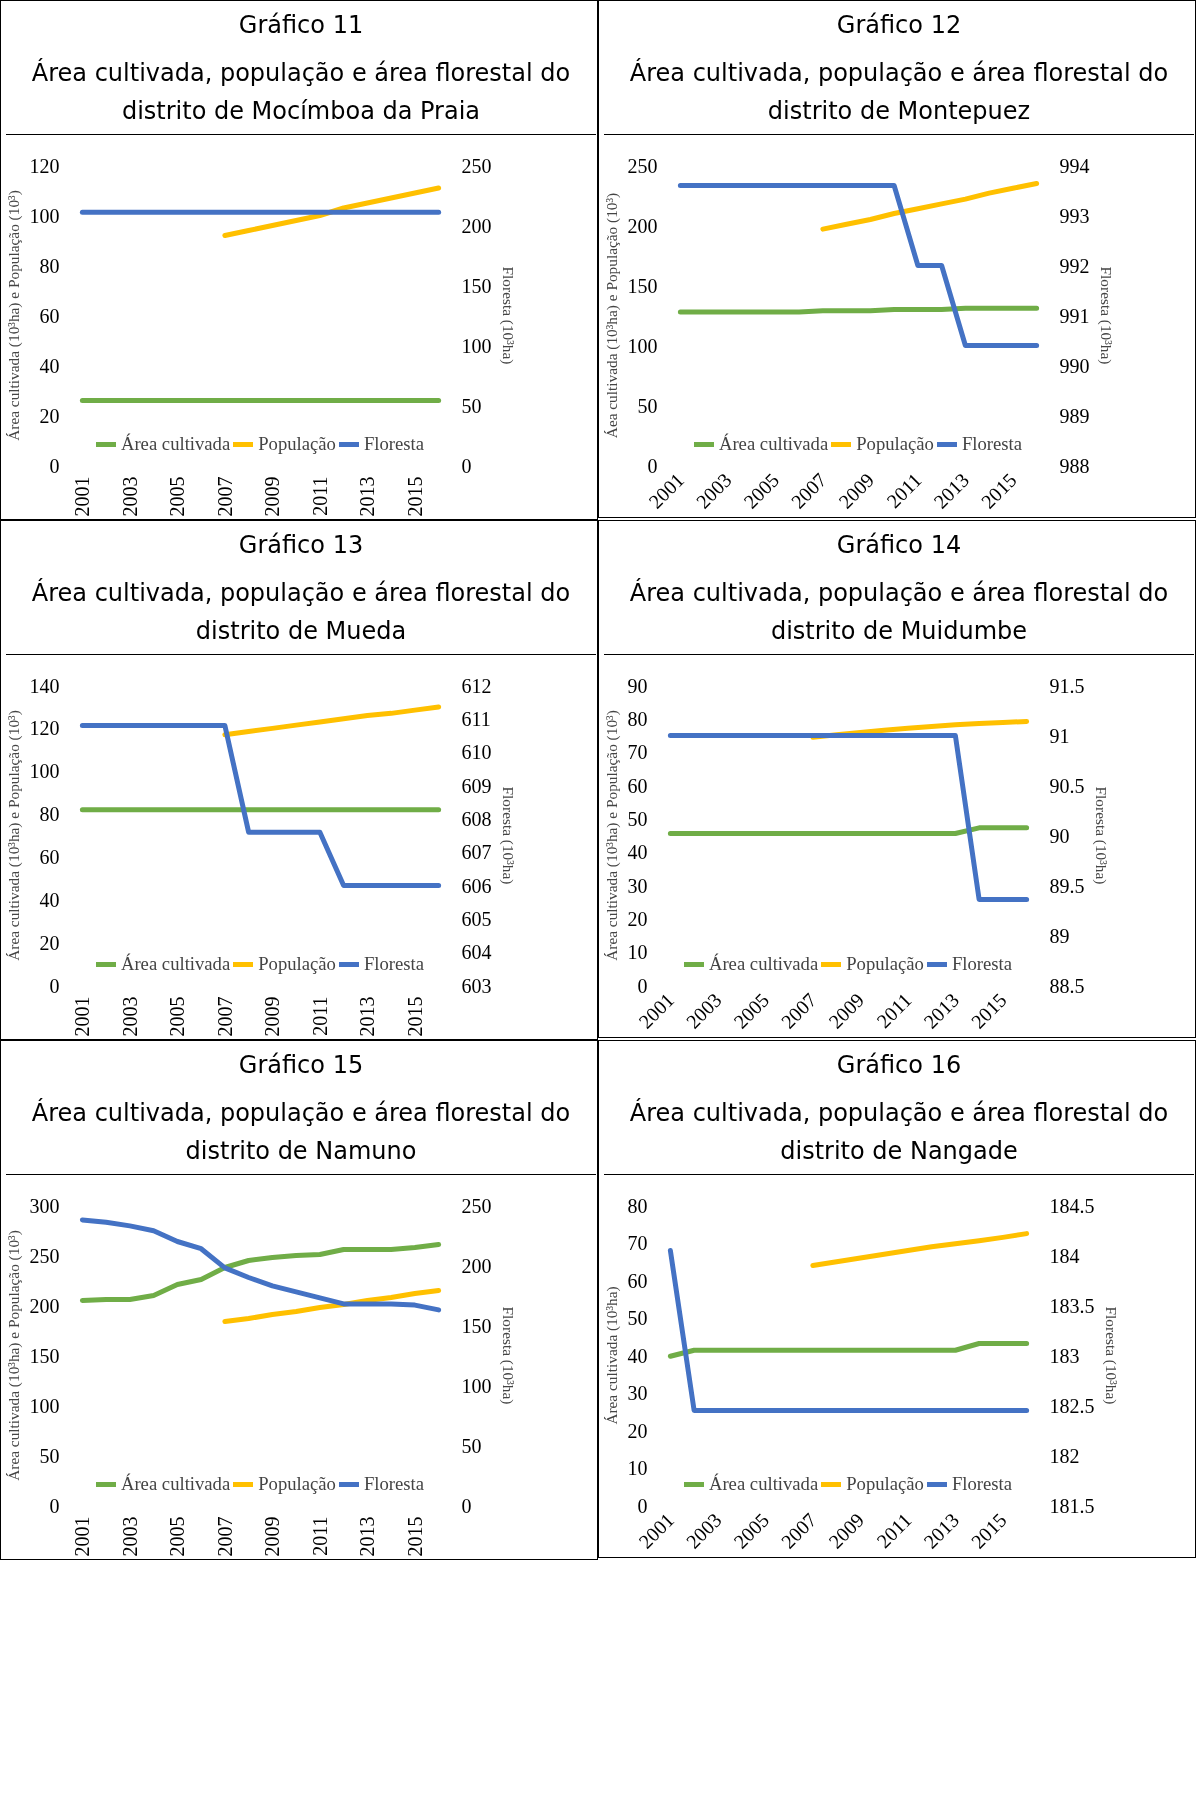 This screenshot has height=1802, width=1201. I want to click on y2-tick-label: 993, so click(1074, 215).